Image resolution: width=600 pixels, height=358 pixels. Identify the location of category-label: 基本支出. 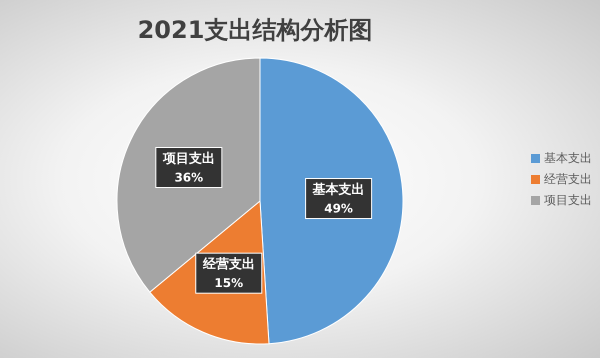
(568, 157).